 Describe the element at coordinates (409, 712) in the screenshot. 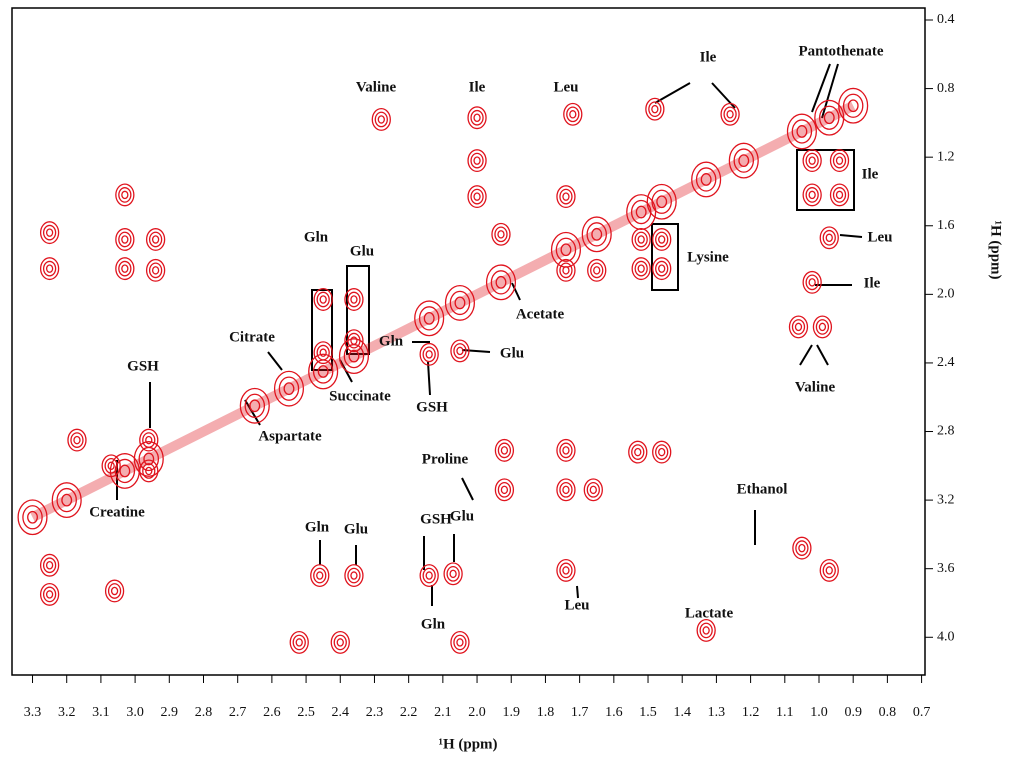

I see `x-tick-label: 2.2` at that location.